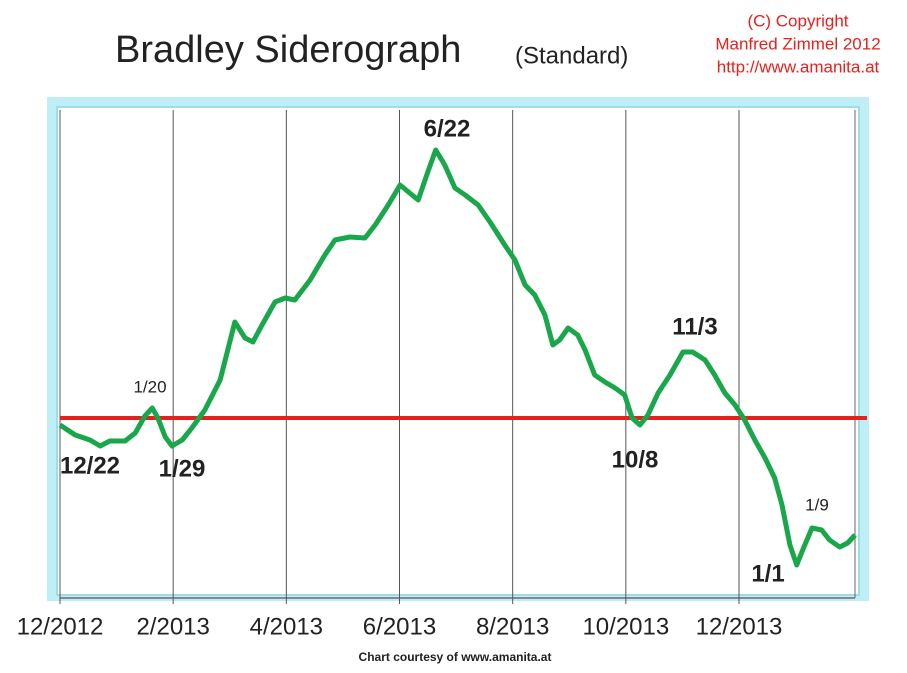 The height and width of the screenshot is (673, 907). Describe the element at coordinates (797, 43) in the screenshot. I see `copyright: Manfred Zimmel 2012` at that location.